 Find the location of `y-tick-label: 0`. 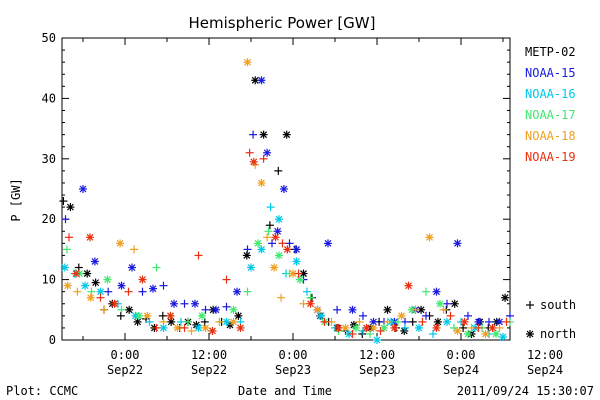

y-tick-label: 0 is located at coordinates (52, 340).